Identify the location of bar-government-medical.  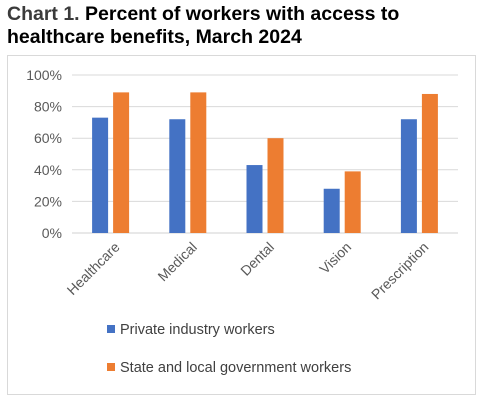
(198, 162).